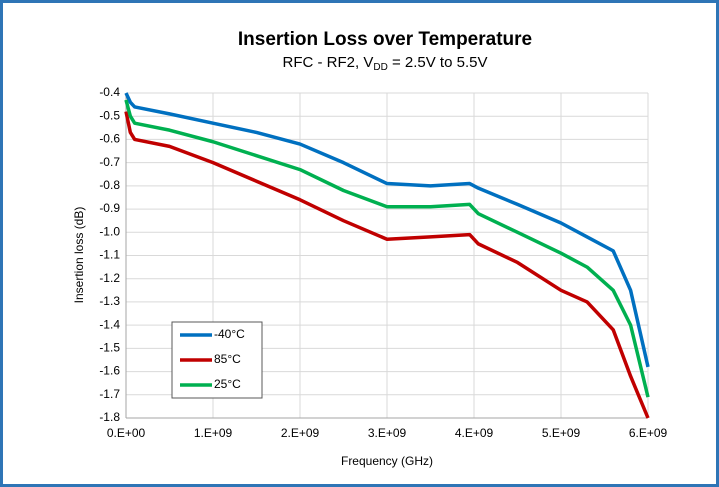 This screenshot has width=719, height=487. What do you see at coordinates (109, 301) in the screenshot?
I see `y-tick-label: -1.3` at bounding box center [109, 301].